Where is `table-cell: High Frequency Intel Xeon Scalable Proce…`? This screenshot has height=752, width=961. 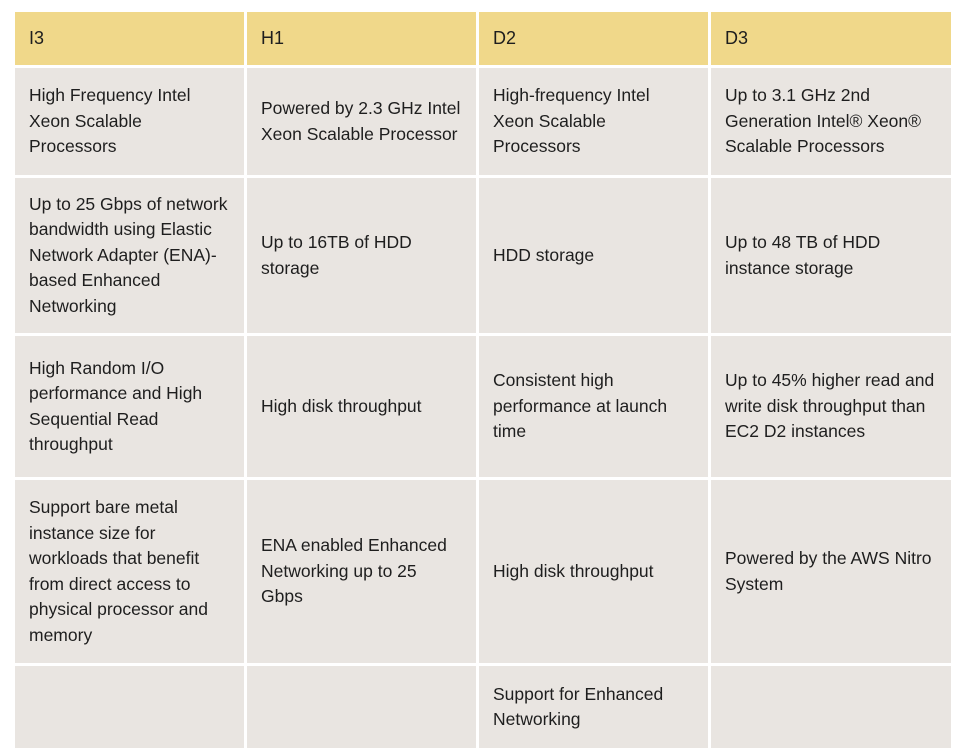
table-cell: High Frequency Intel Xeon Scalable Proce… is located at coordinates (129, 121).